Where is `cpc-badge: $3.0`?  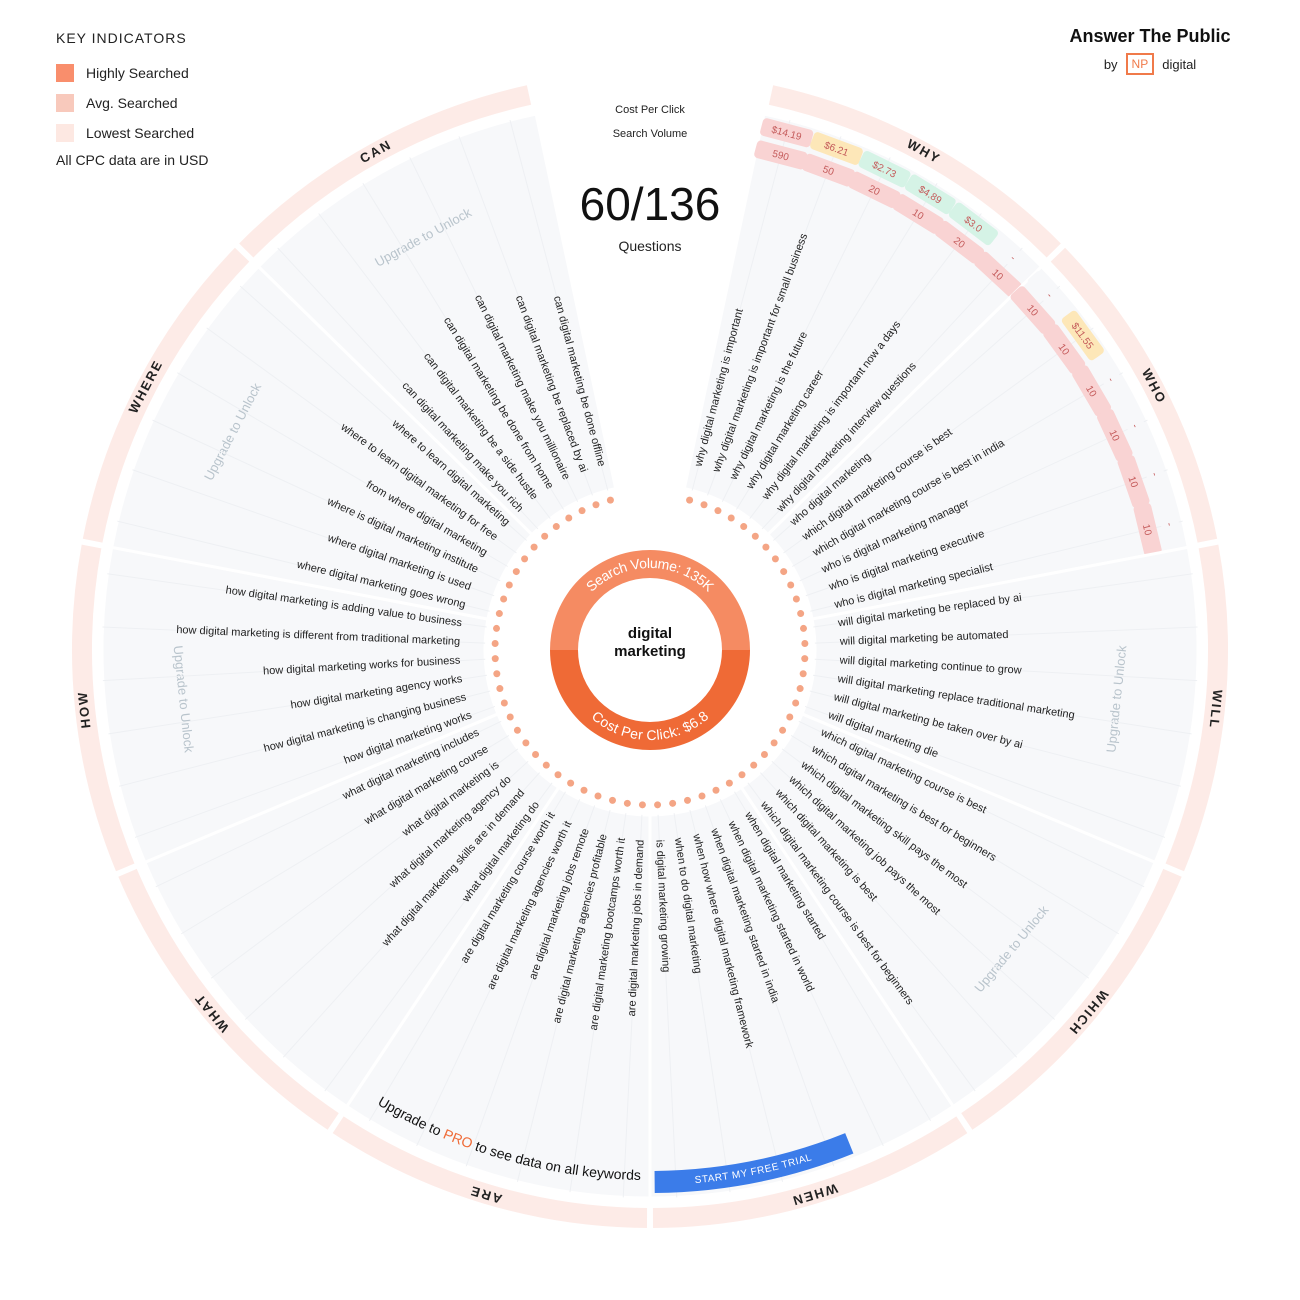 cpc-badge: $3.0 is located at coordinates (973, 224).